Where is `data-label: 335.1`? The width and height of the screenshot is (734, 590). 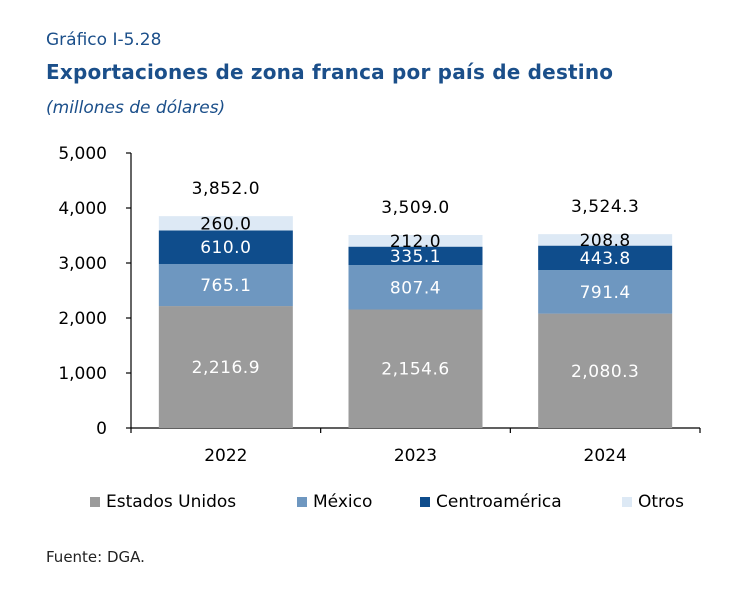
data-label: 335.1 is located at coordinates (415, 257).